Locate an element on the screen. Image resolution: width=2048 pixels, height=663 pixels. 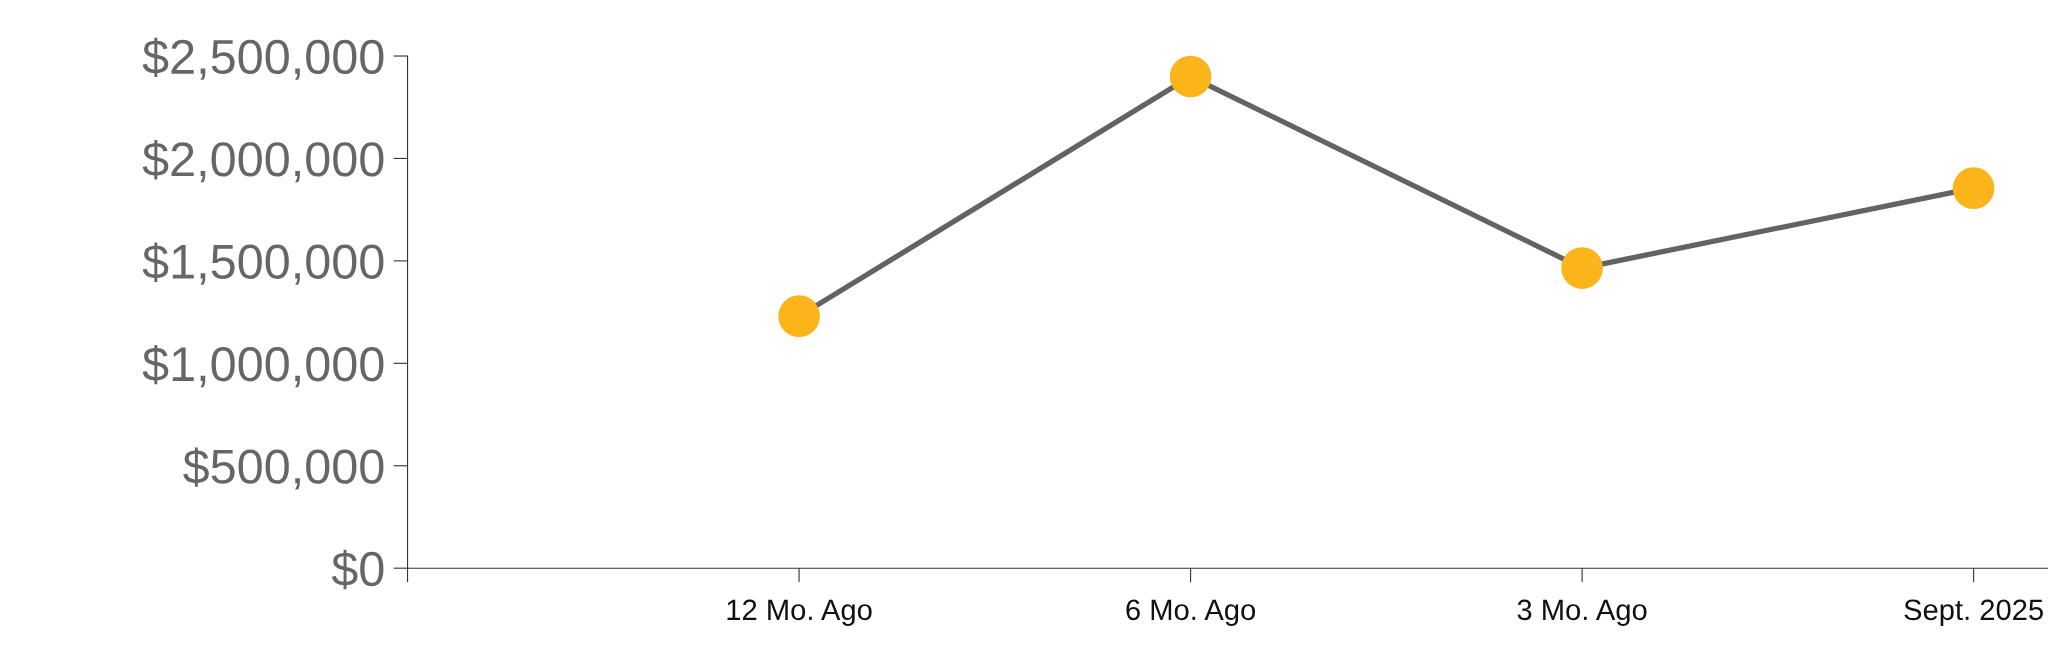
y-tick-label: $1,500,000 is located at coordinates (263, 263).